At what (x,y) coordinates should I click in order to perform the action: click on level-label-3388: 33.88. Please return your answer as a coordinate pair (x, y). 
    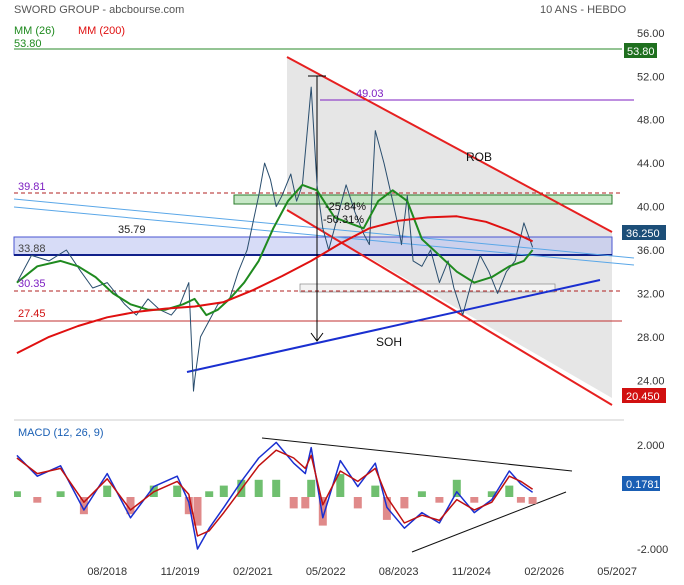
    Looking at the image, I should click on (32, 249).